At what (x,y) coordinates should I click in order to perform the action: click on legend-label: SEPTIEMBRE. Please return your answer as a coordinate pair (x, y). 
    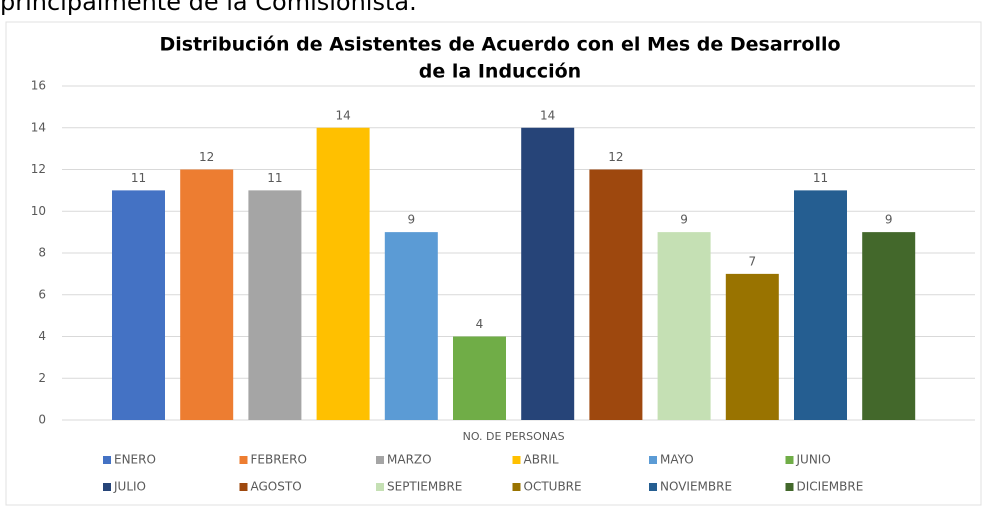
    Looking at the image, I should click on (424, 487).